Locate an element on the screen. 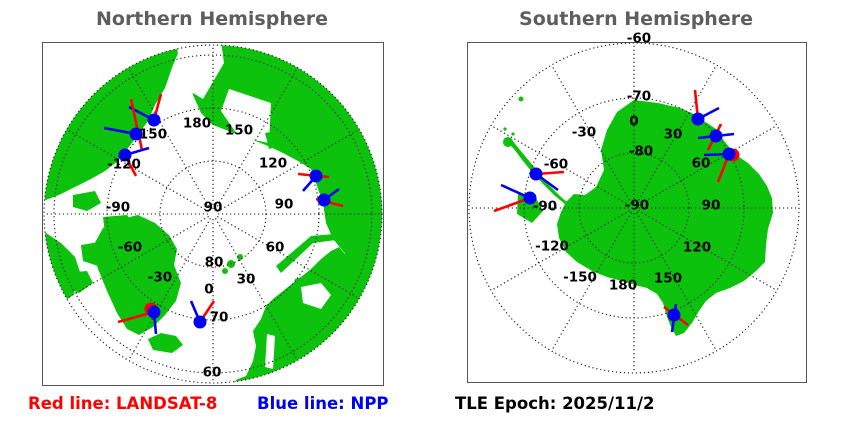  white-sea-bay is located at coordinates (316, 296).